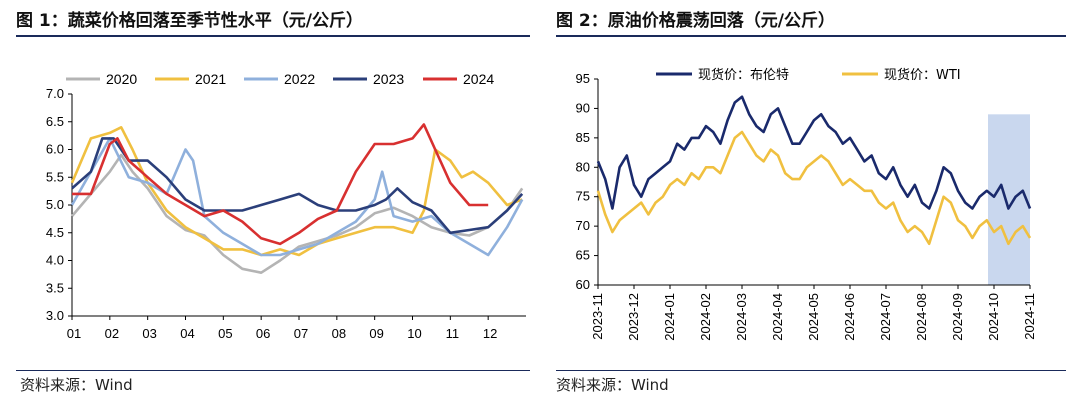 The width and height of the screenshot is (1080, 400). Describe the element at coordinates (339, 333) in the screenshot. I see `left-x-tick-label: 08` at that location.